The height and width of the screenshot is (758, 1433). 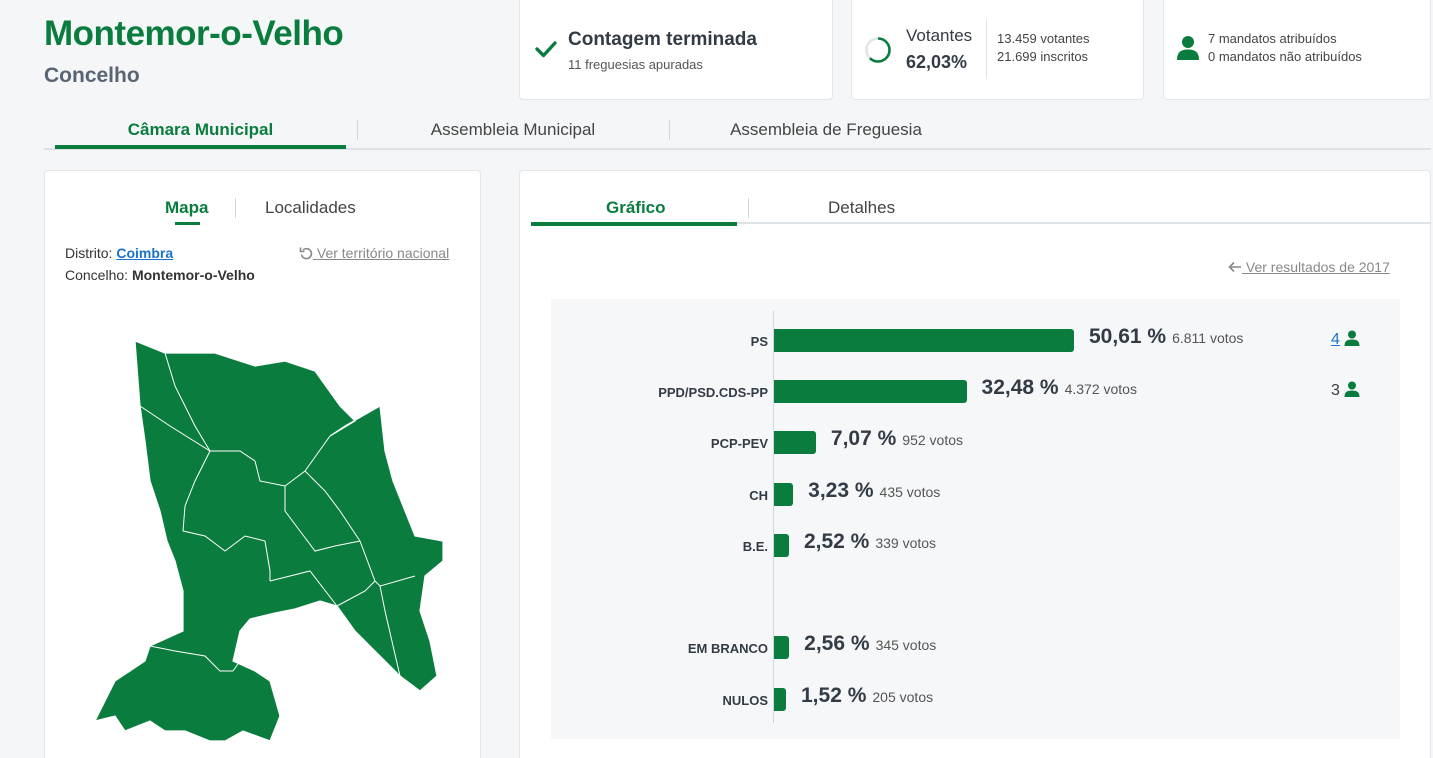 What do you see at coordinates (383, 253) in the screenshot?
I see `national-territory-text: Ver território nacional` at bounding box center [383, 253].